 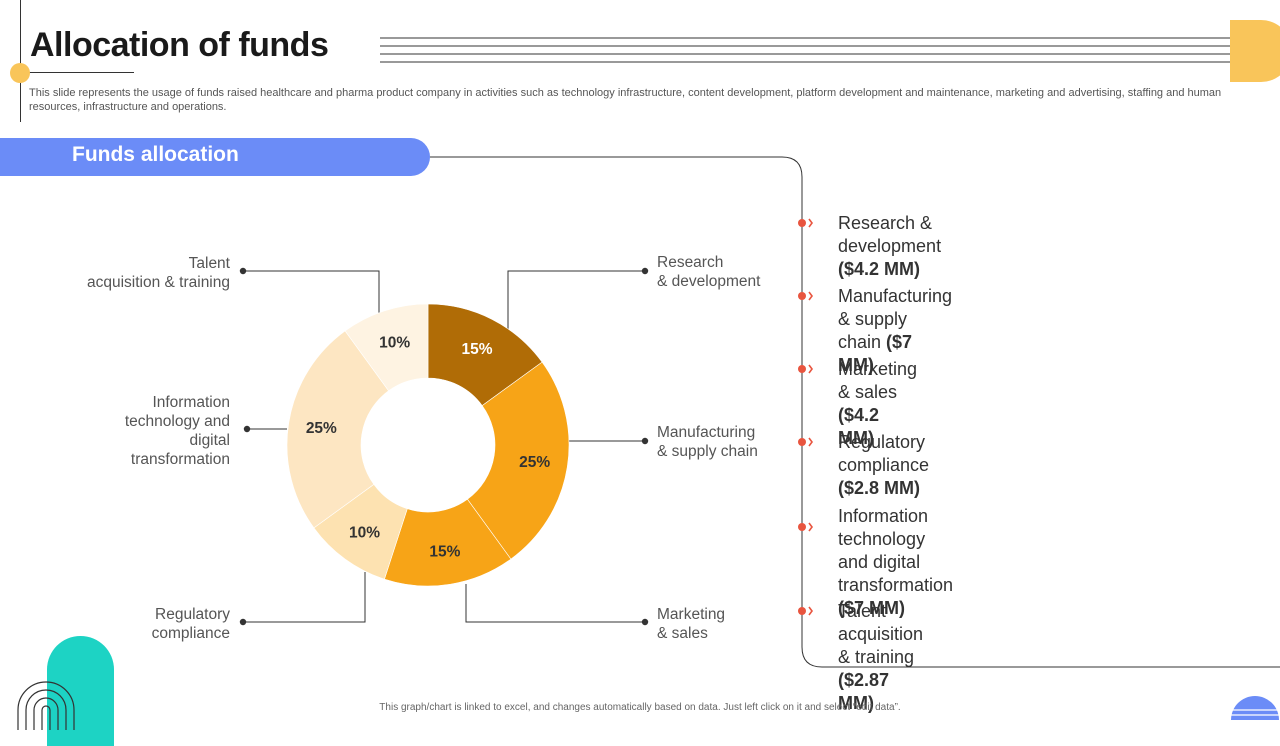 I want to click on header-vertical-rule, so click(x=20, y=61).